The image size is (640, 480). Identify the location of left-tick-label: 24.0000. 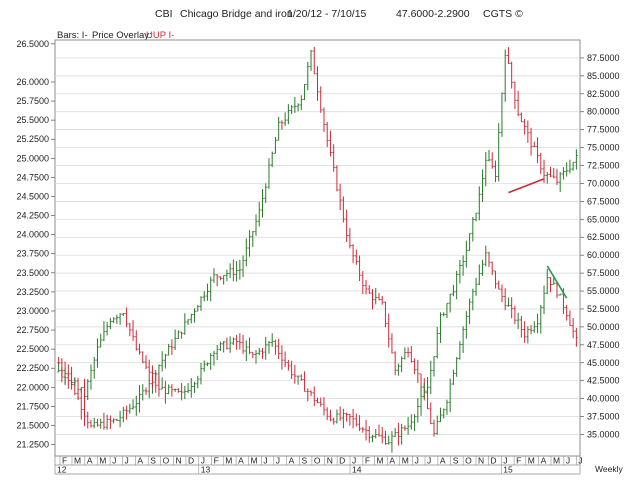
(32, 235).